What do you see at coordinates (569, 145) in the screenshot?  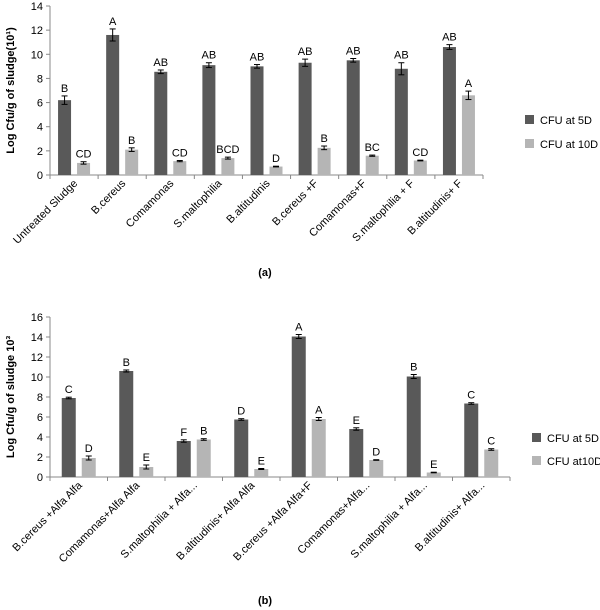 I see `legend-label: CFU at 10D` at bounding box center [569, 145].